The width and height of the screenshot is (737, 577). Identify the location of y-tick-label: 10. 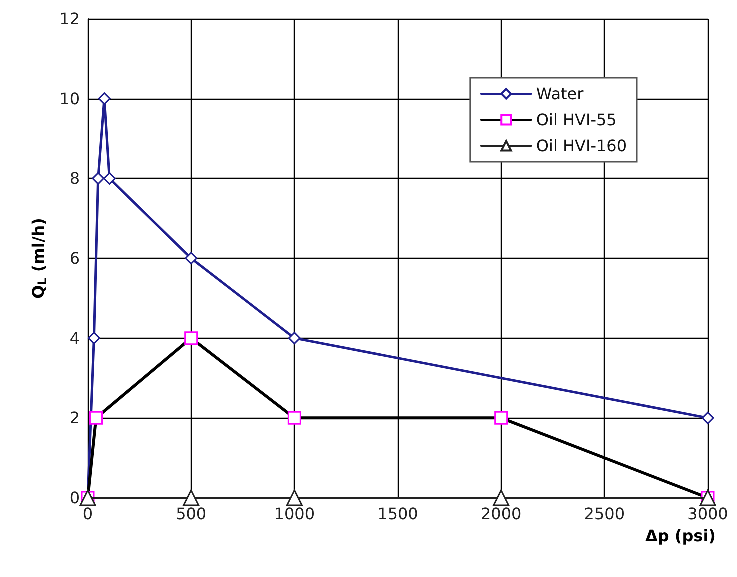
(70, 98).